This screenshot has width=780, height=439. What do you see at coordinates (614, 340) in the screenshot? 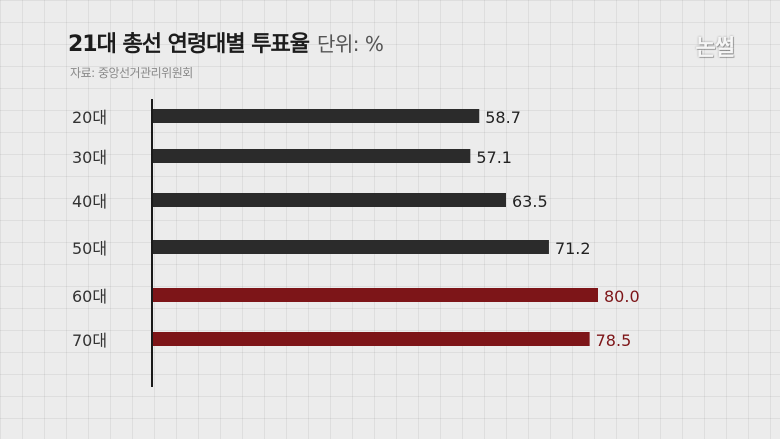
I see `value-label: 78.5` at bounding box center [614, 340].